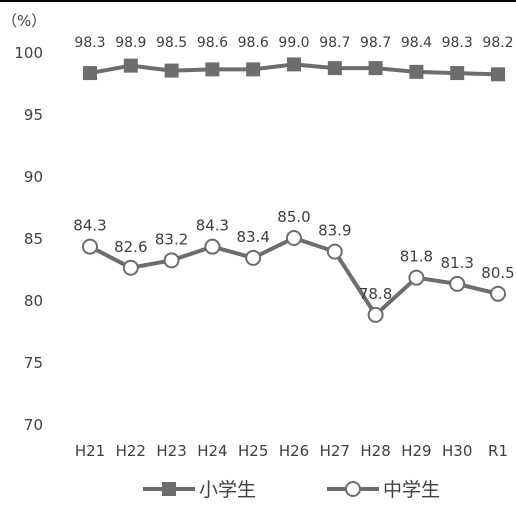  What do you see at coordinates (212, 451) in the screenshot?
I see `x-tick-label: H24` at bounding box center [212, 451].